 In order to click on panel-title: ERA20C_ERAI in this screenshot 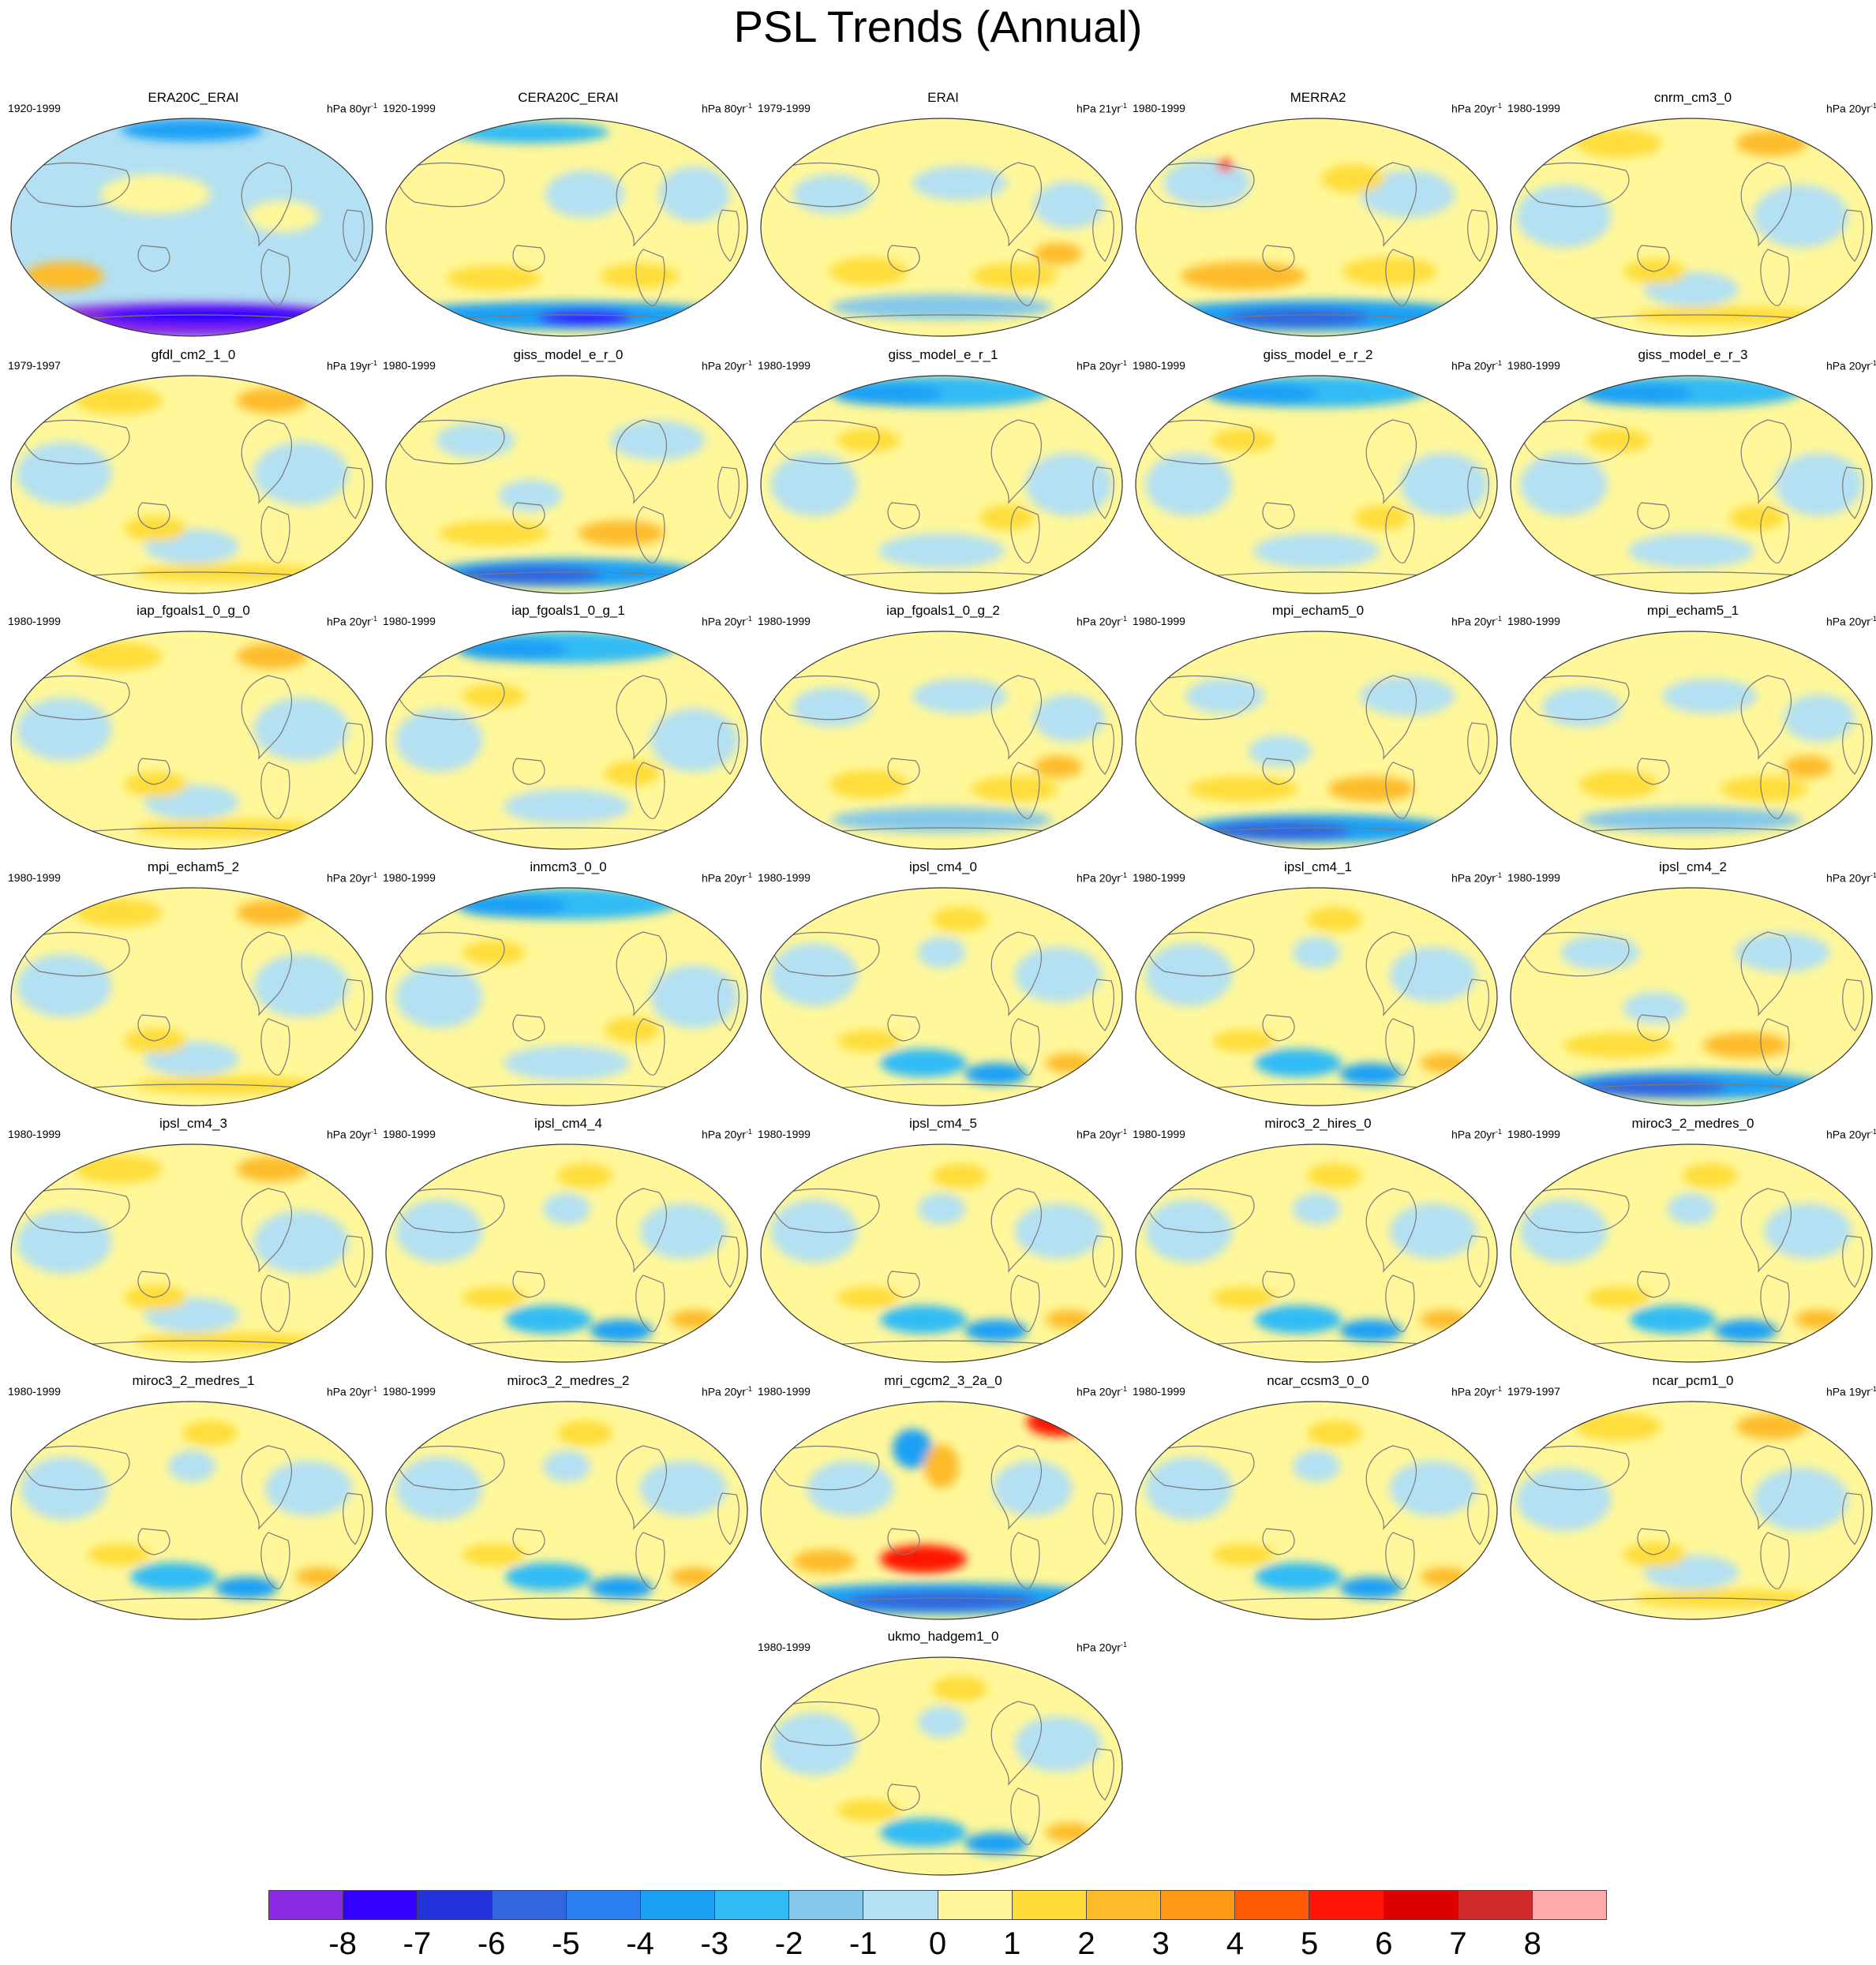, I will do `click(193, 97)`.